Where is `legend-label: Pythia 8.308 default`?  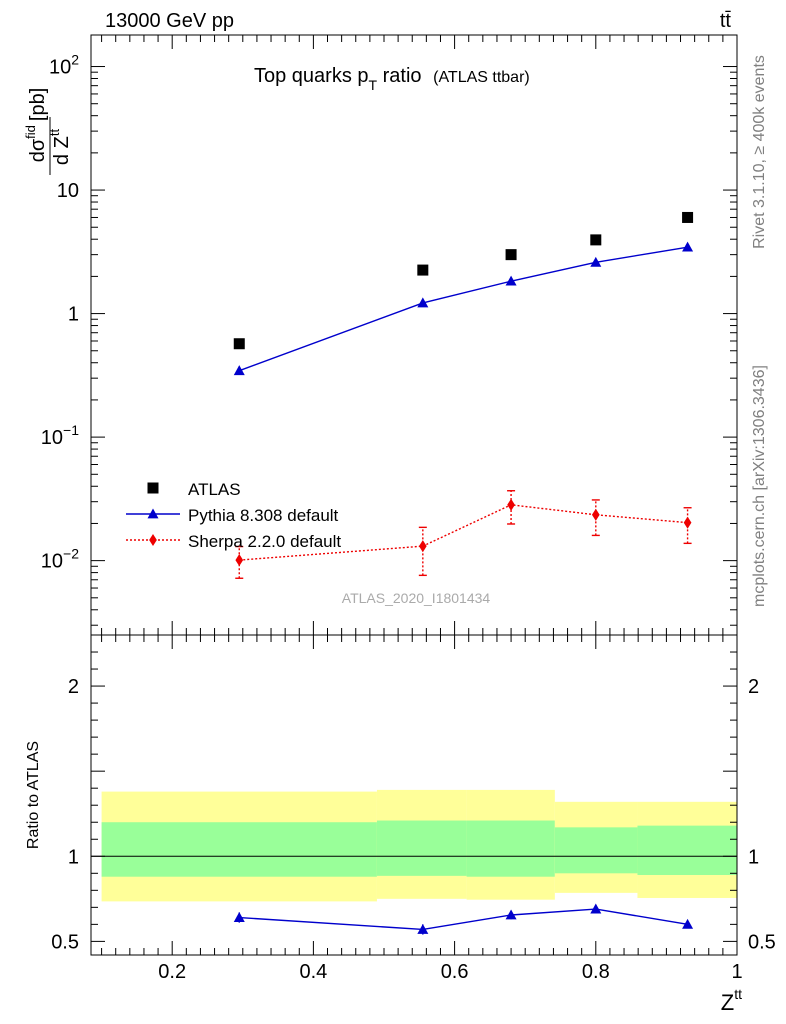
legend-label: Pythia 8.308 default is located at coordinates (263, 515).